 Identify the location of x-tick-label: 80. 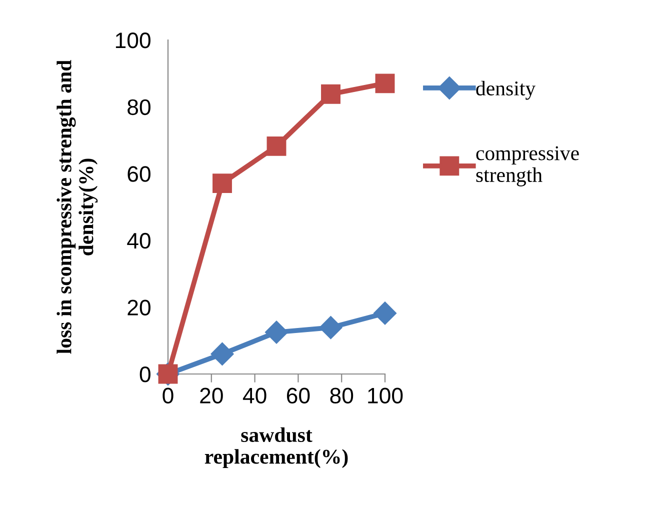
(342, 396).